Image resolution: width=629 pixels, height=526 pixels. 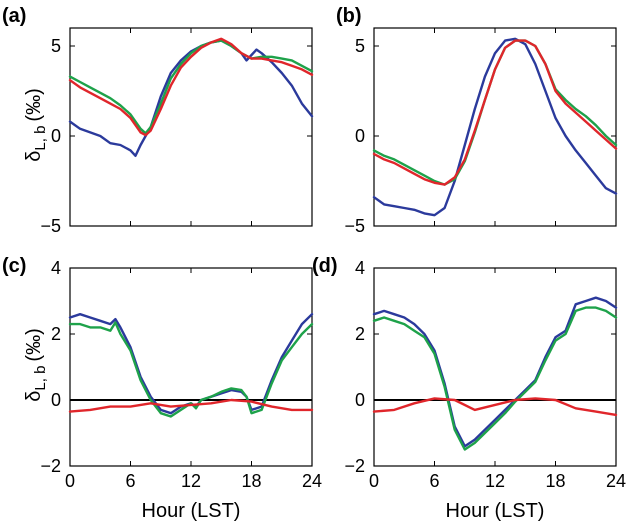 I want to click on xlabel-left: Hour (LST), so click(x=191, y=511).